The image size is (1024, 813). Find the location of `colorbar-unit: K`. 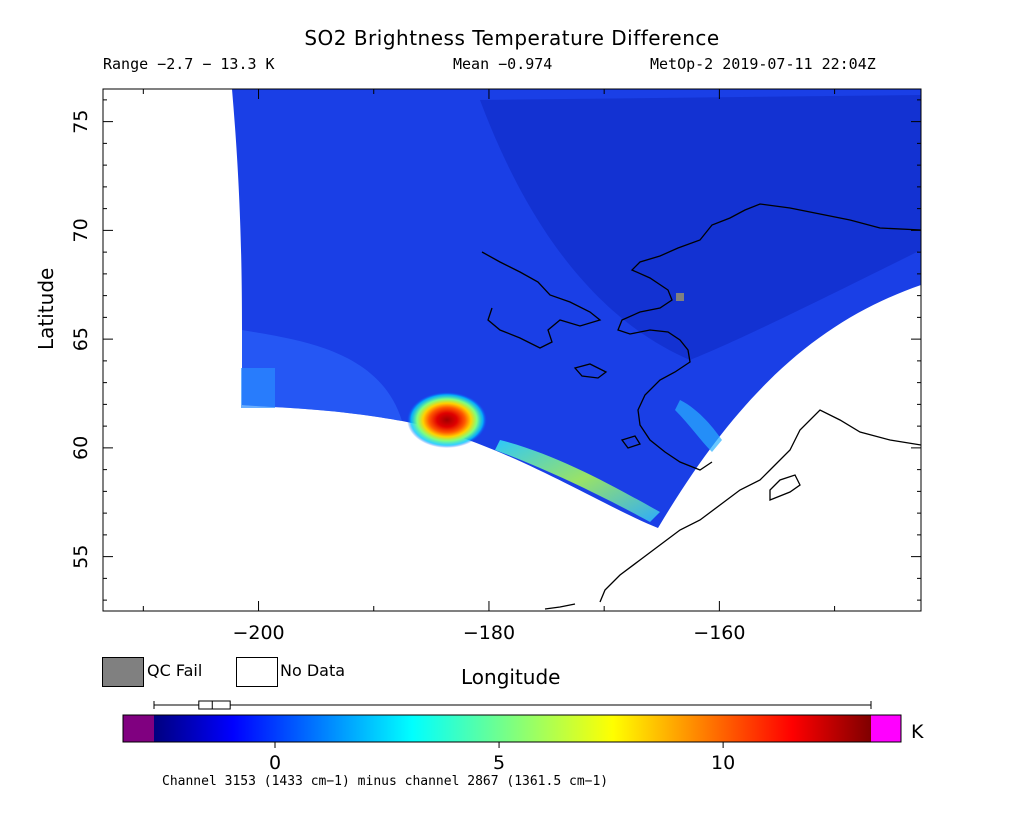

colorbar-unit: K is located at coordinates (917, 732).